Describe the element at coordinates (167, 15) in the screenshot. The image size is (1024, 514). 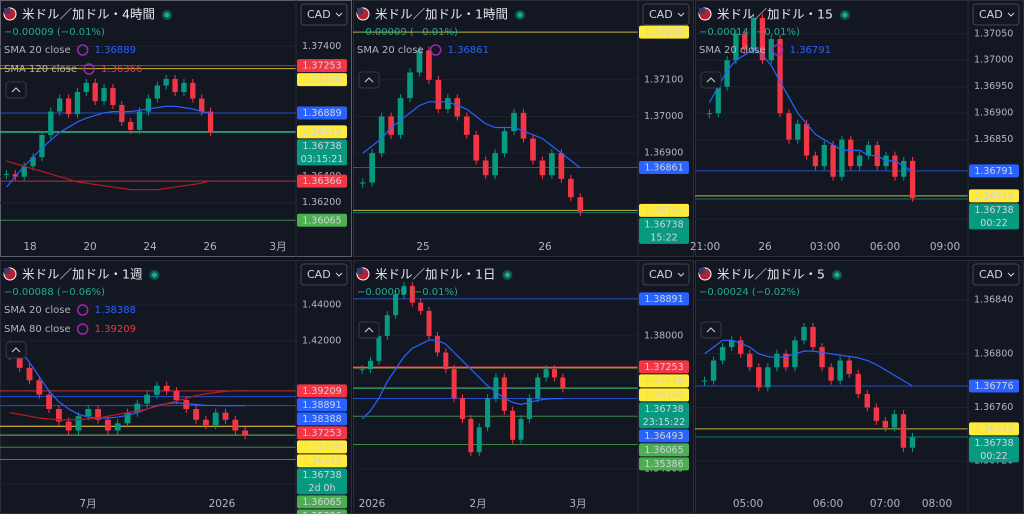
I see `status-dot-core` at that location.